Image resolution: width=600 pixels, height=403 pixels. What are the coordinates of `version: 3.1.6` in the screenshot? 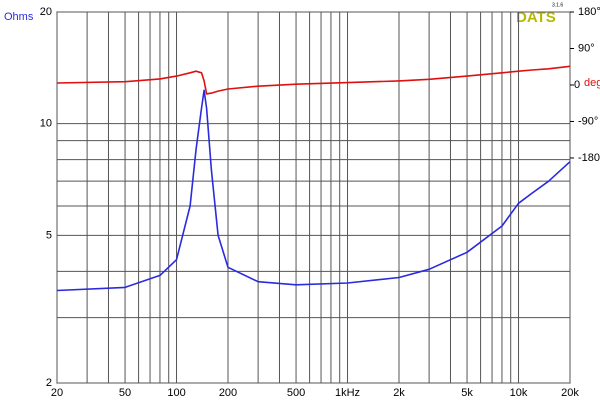 It's located at (557, 5).